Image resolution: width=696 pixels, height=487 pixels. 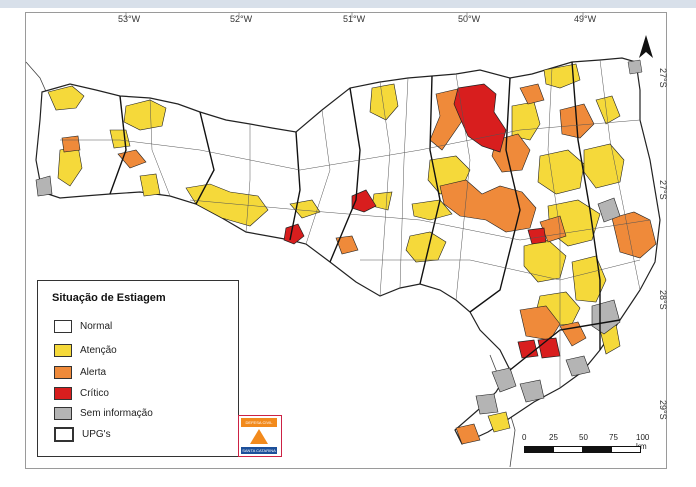 I want to click on legend-item-alerta: Alerta, so click(x=80, y=372).